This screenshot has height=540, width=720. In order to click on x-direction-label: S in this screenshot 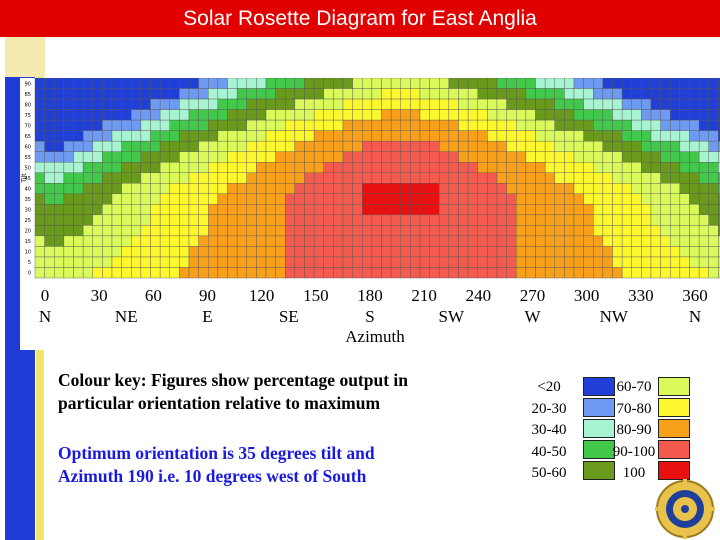, I will do `click(370, 316)`.